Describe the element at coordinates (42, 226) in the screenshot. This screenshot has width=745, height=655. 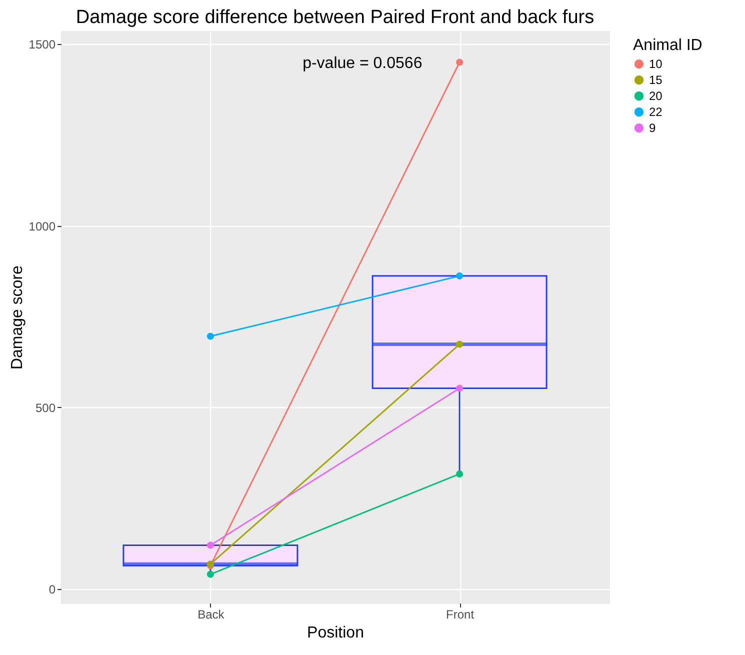
I see `y-tick-label: 1000` at that location.